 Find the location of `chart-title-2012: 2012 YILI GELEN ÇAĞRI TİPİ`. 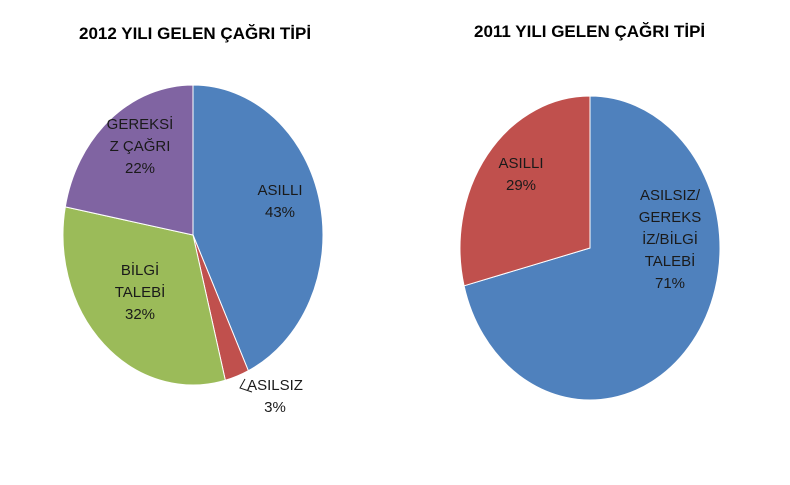

chart-title-2012: 2012 YILI GELEN ÇAĞRI TİPİ is located at coordinates (195, 33).